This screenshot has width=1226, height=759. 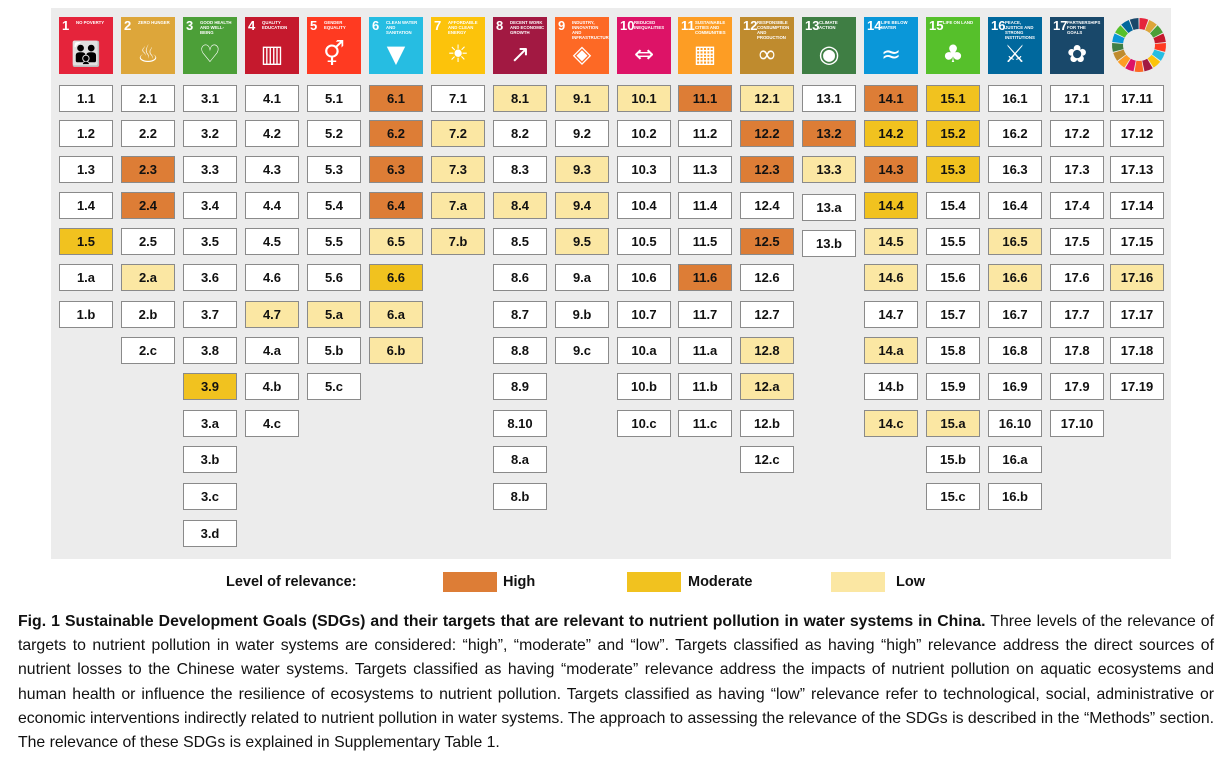 I want to click on target-cell: 17.13, so click(x=1137, y=169).